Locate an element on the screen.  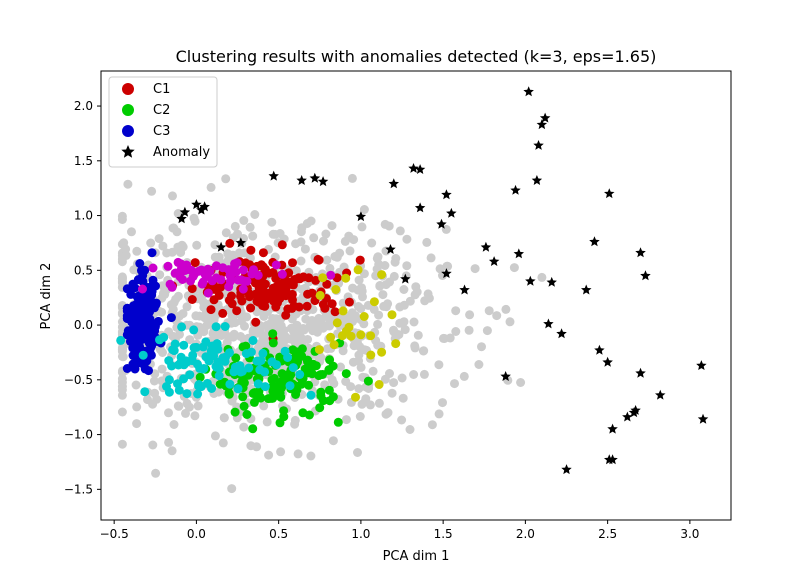
x-tick-label: 2.5 is located at coordinates (607, 534).